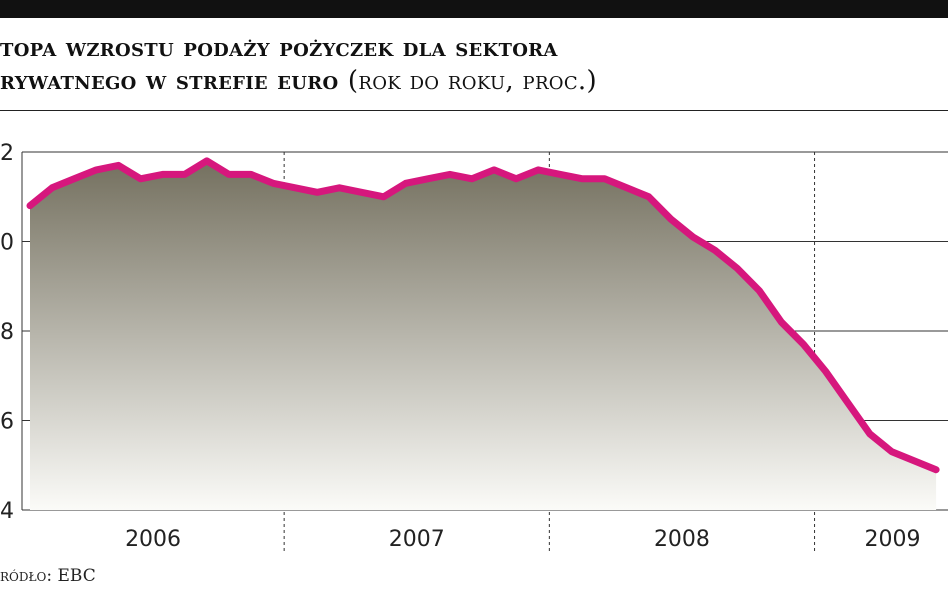 Image resolution: width=948 pixels, height=593 pixels. What do you see at coordinates (474, 9) in the screenshot?
I see `top-bar` at bounding box center [474, 9].